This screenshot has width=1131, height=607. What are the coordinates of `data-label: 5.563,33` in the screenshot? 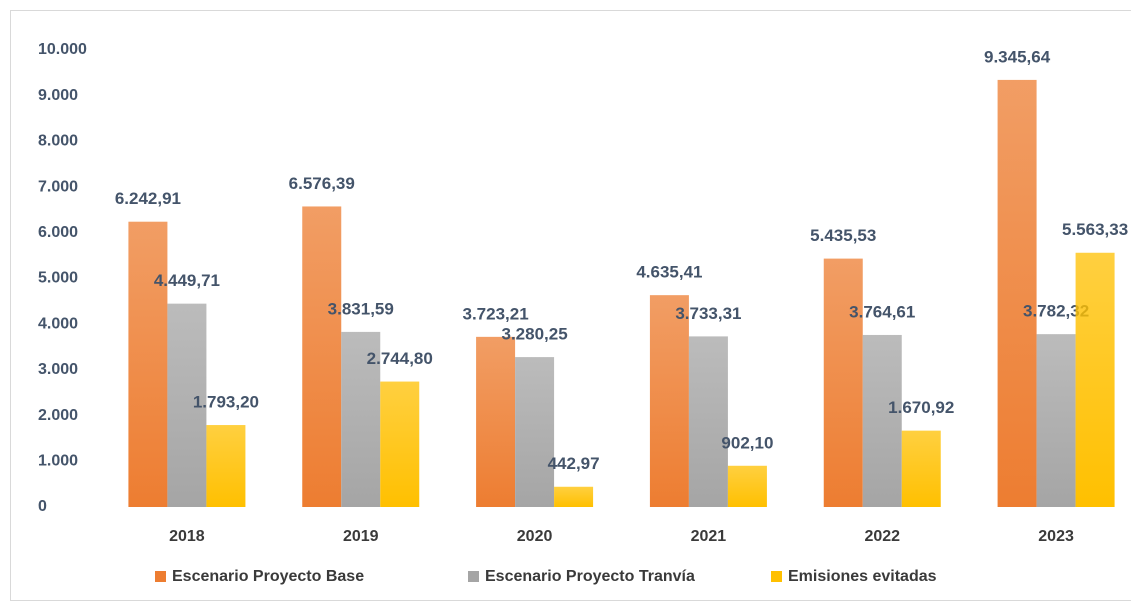 It's located at (1095, 229).